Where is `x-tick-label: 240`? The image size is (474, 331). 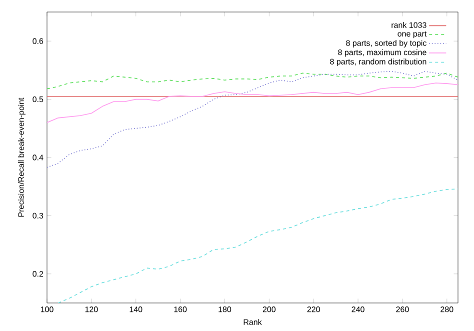
x-tick-label: 240 is located at coordinates (358, 309).